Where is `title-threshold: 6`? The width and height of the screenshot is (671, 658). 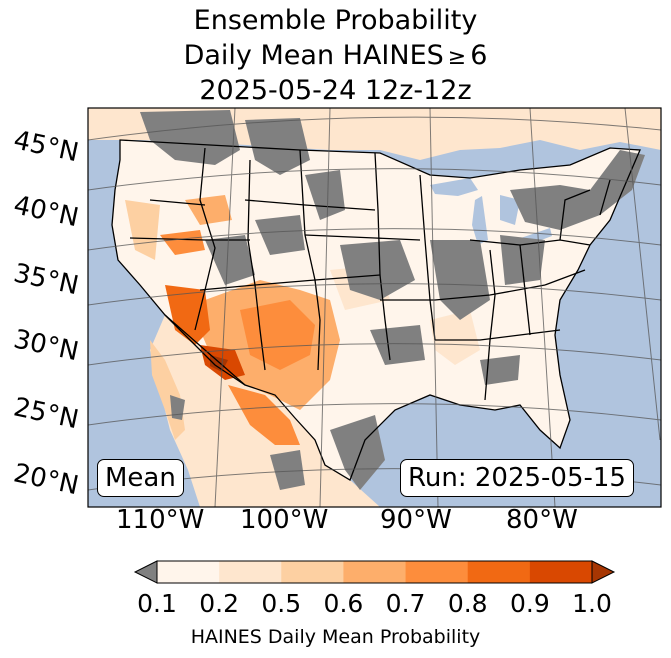 title-threshold: 6 is located at coordinates (479, 55).